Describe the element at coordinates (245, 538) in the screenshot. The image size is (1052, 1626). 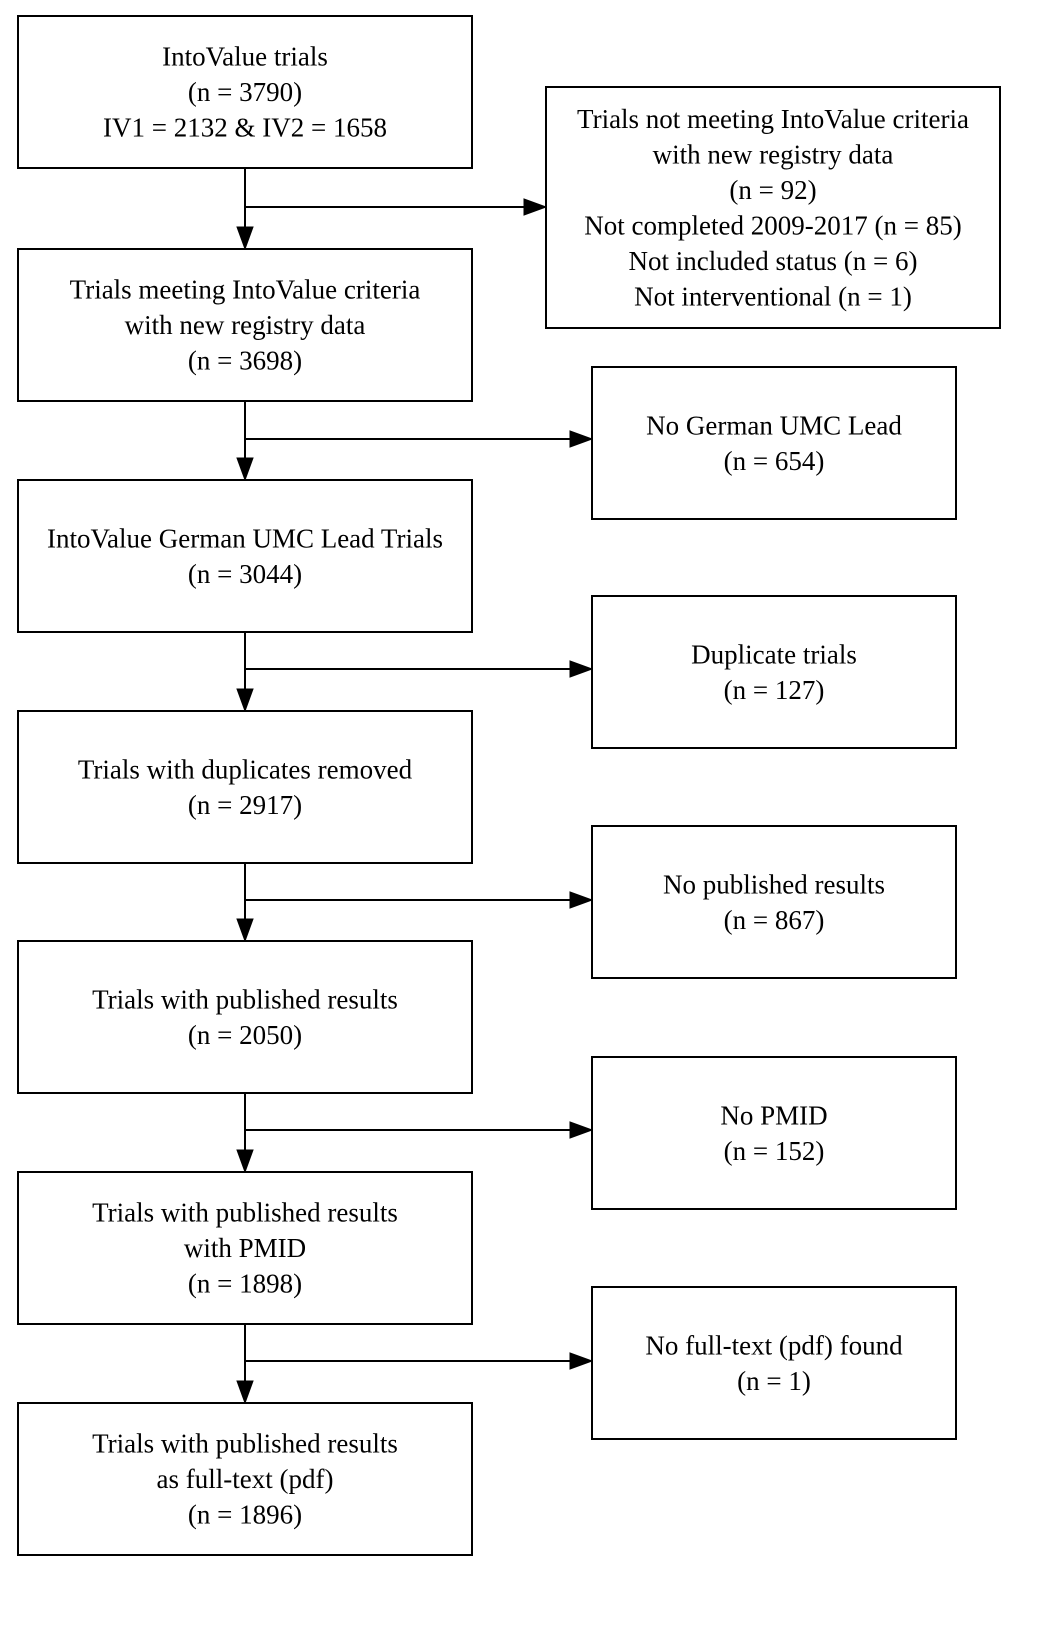
I see `german-umc-lead-label-line: IntoValue German UMC Lead Trials` at that location.